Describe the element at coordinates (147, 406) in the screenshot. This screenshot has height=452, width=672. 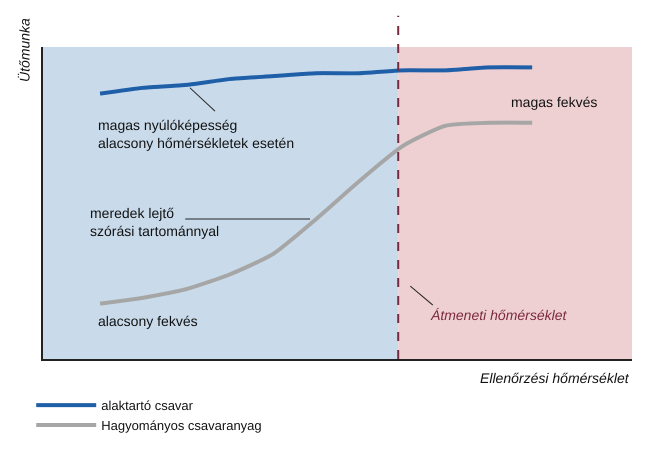
I see `legend-label: alaktartó csavar` at that location.